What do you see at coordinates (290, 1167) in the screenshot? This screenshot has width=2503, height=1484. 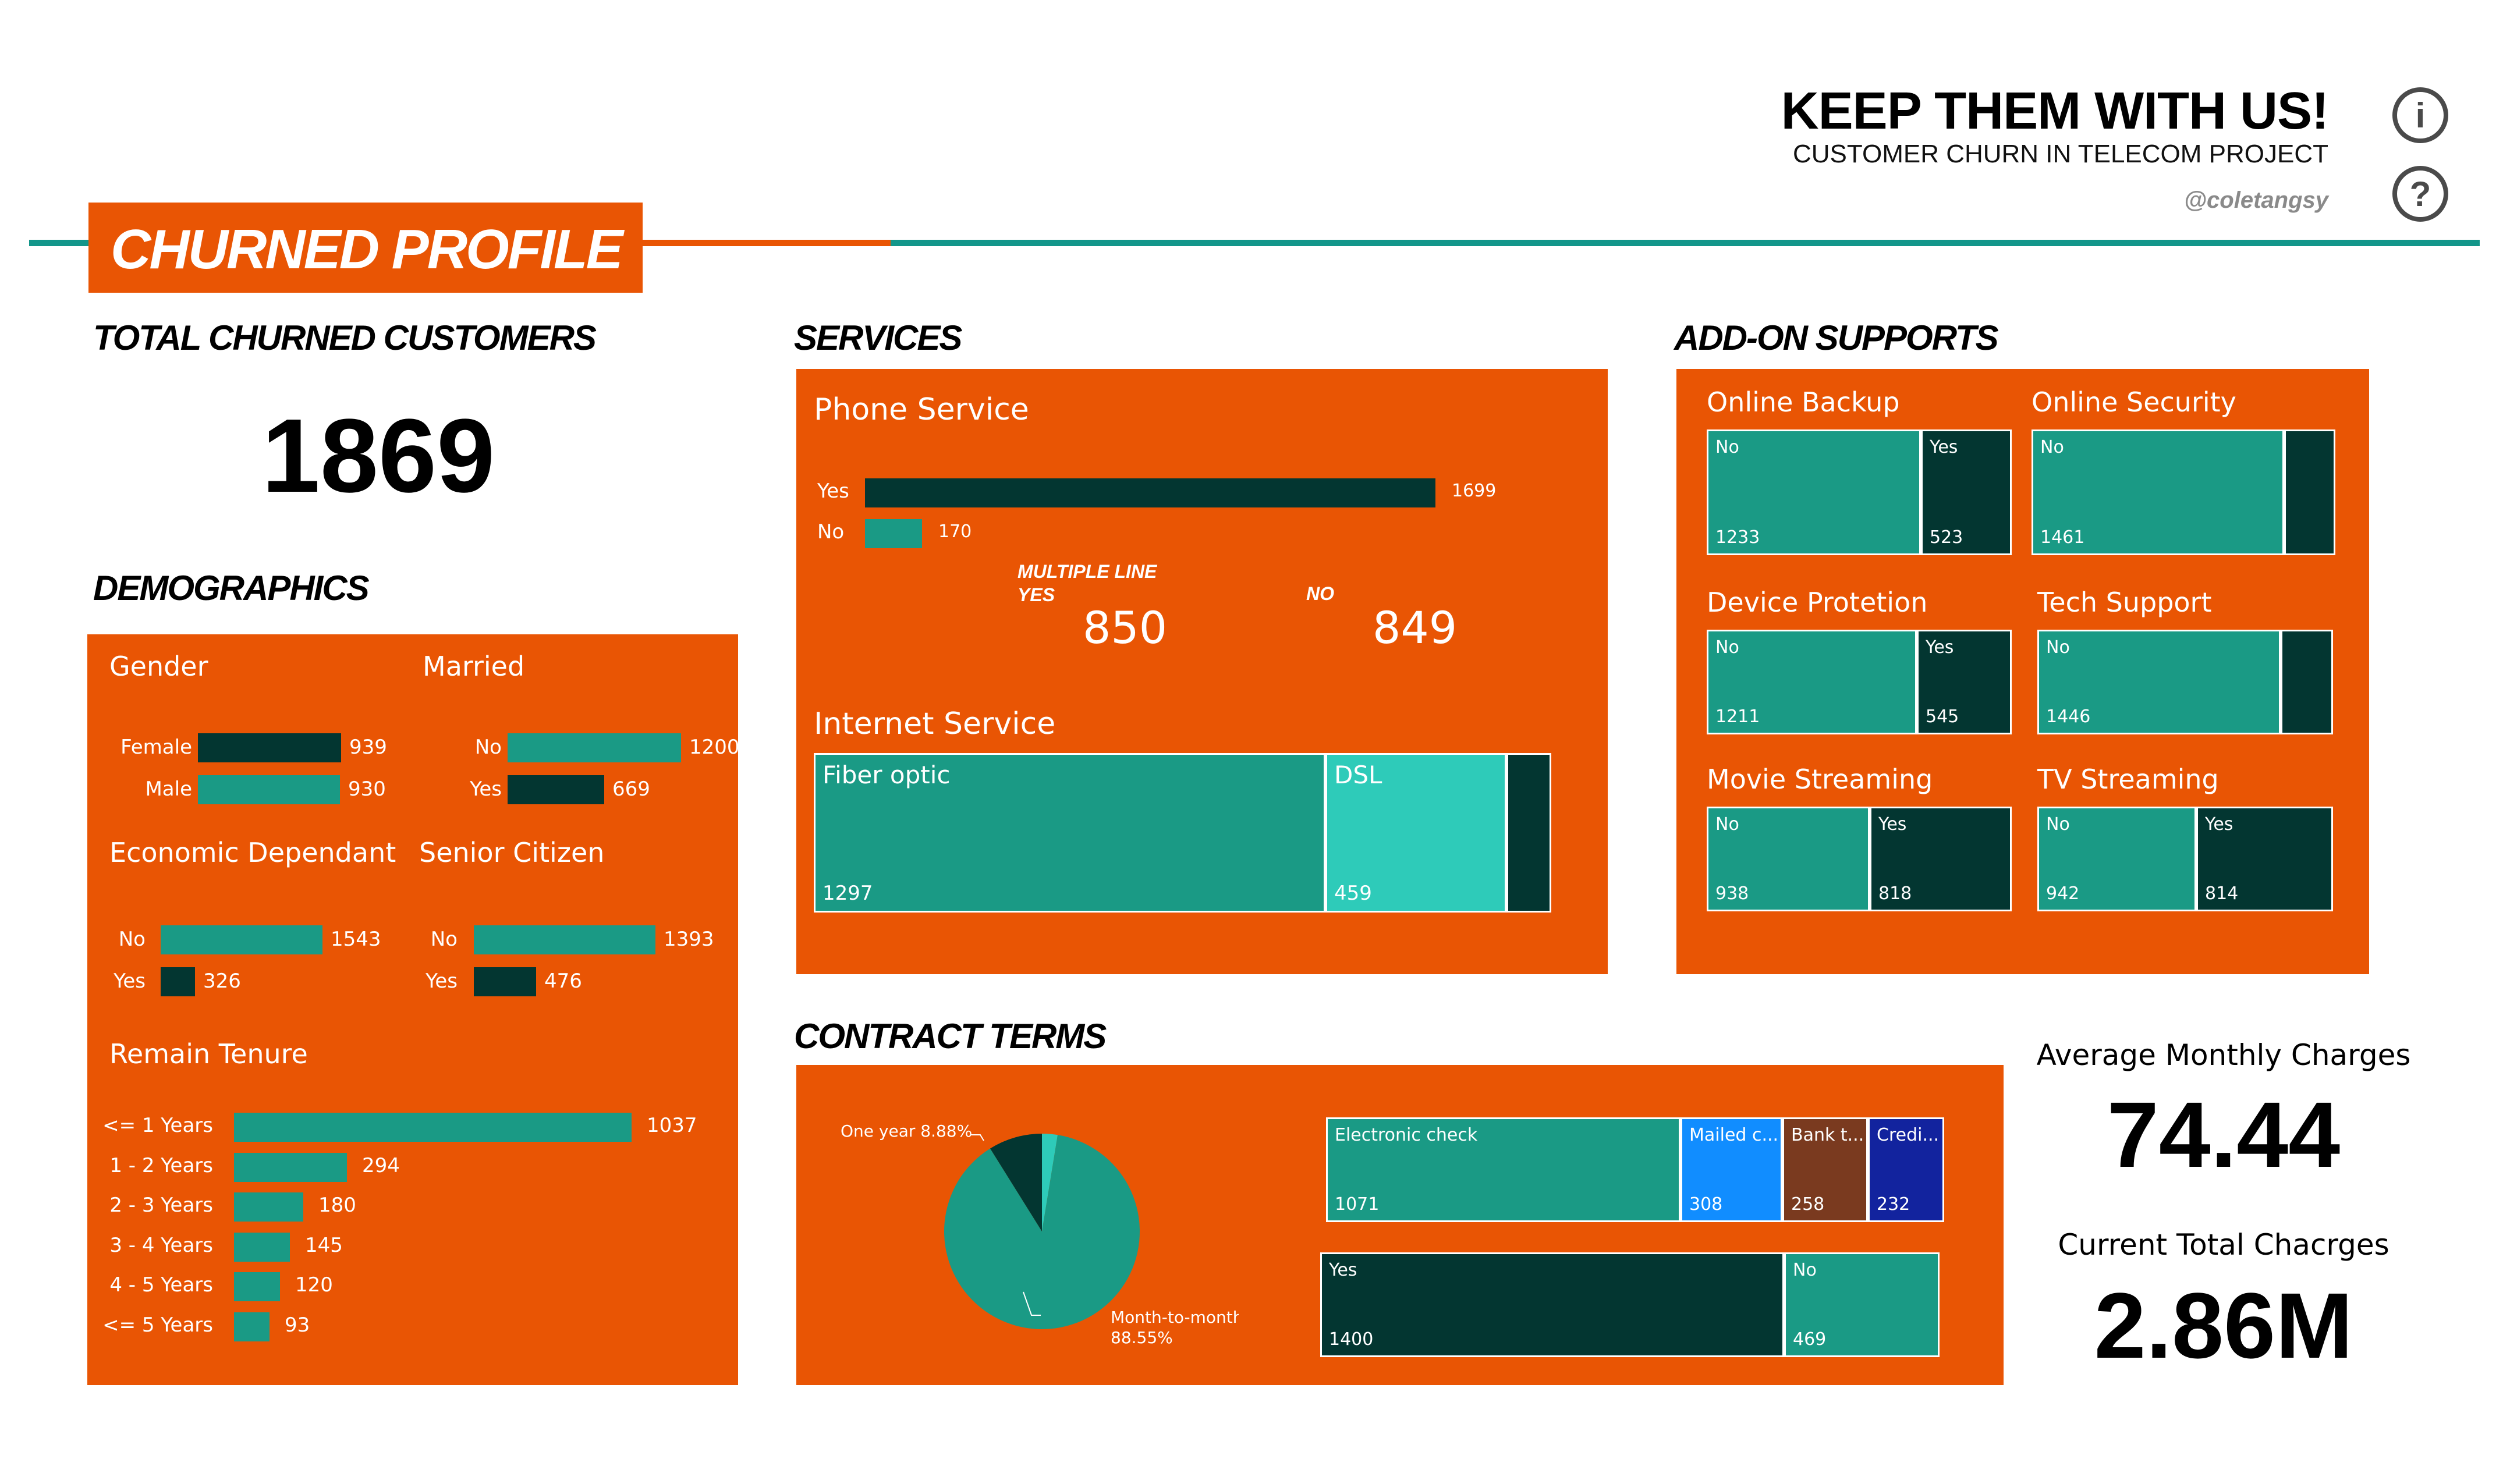 I see `tenure-bar` at bounding box center [290, 1167].